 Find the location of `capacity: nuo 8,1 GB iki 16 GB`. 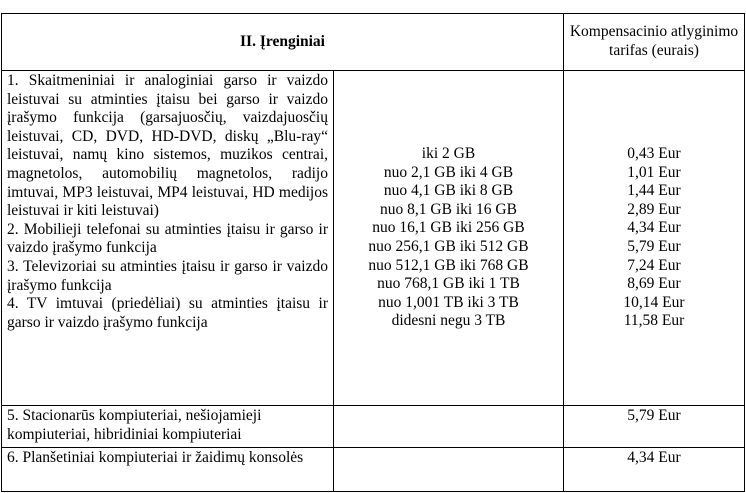

capacity: nuo 8,1 GB iki 16 GB is located at coordinates (448, 209).